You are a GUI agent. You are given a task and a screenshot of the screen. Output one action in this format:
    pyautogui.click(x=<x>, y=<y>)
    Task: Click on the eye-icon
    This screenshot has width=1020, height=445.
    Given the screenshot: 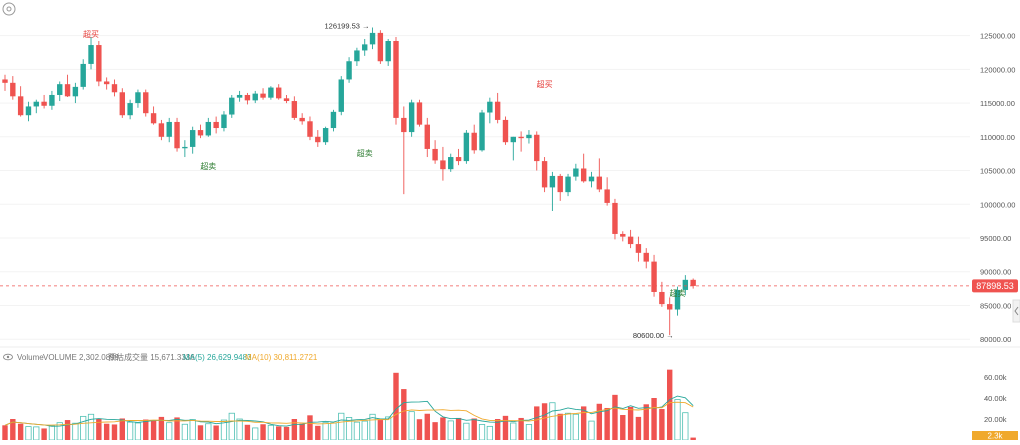 What is the action you would take?
    pyautogui.click(x=8, y=357)
    